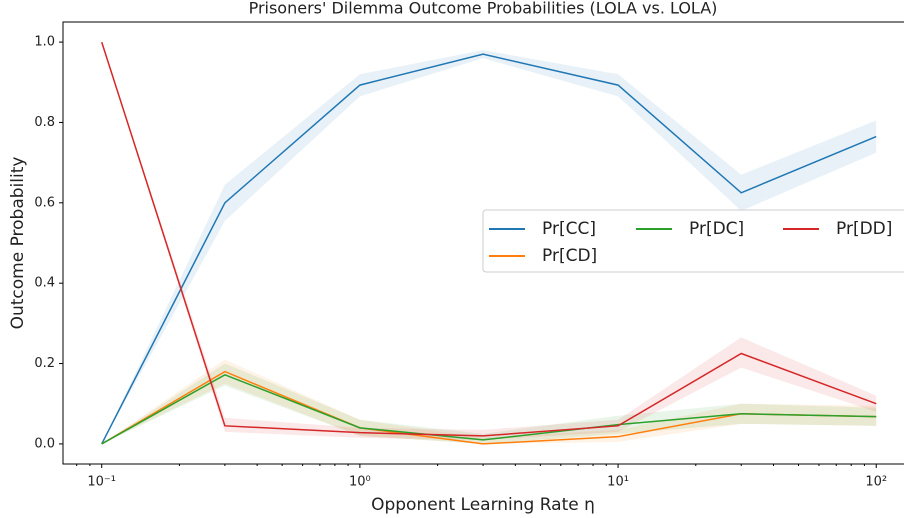 This screenshot has height=518, width=904. I want to click on legend-label: Pr[CD], so click(569, 256).